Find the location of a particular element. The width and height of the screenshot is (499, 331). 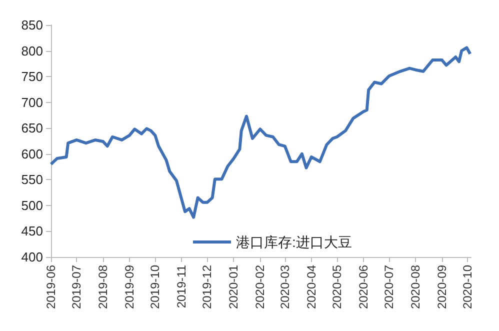

x-tick-label: 2020-10 is located at coordinates (467, 287).